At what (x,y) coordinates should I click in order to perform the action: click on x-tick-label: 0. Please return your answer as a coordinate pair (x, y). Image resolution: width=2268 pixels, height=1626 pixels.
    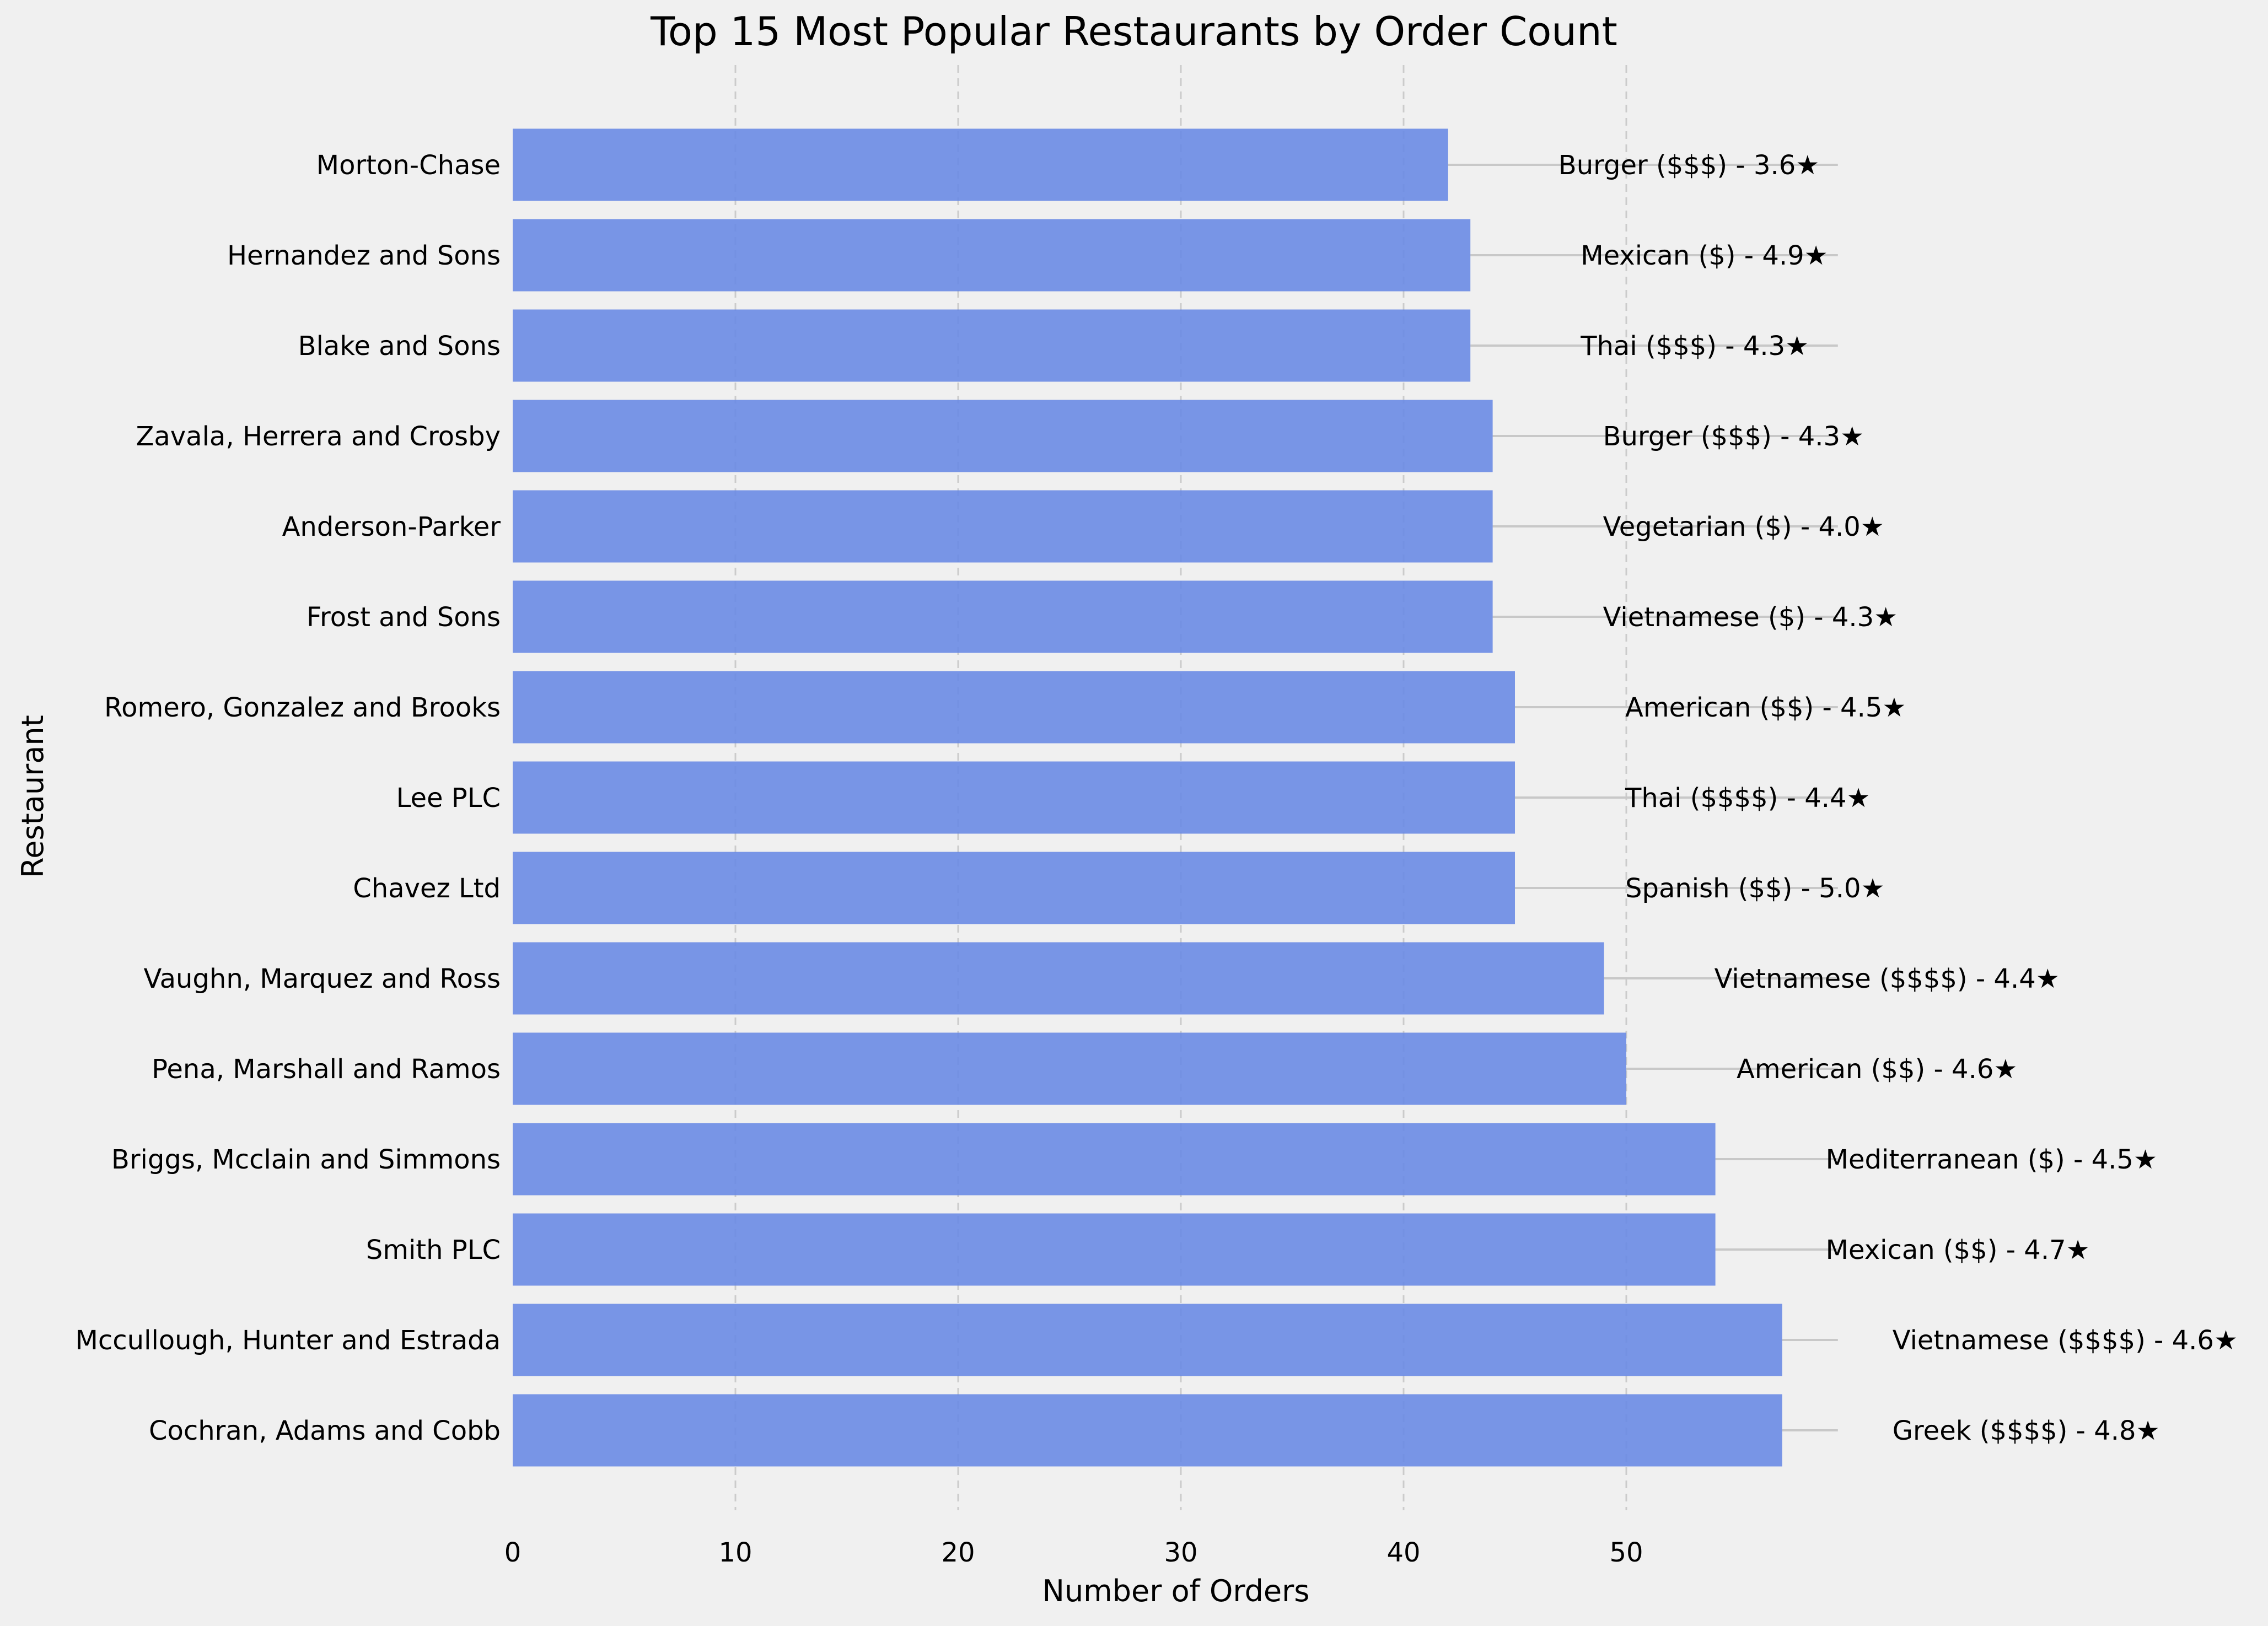
    Looking at the image, I should click on (513, 1552).